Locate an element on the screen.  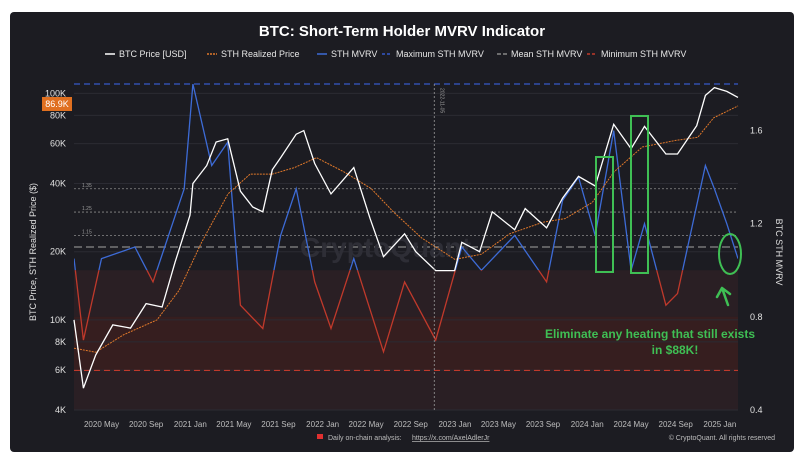
y-left-tick-label: 20K is located at coordinates (58, 252).